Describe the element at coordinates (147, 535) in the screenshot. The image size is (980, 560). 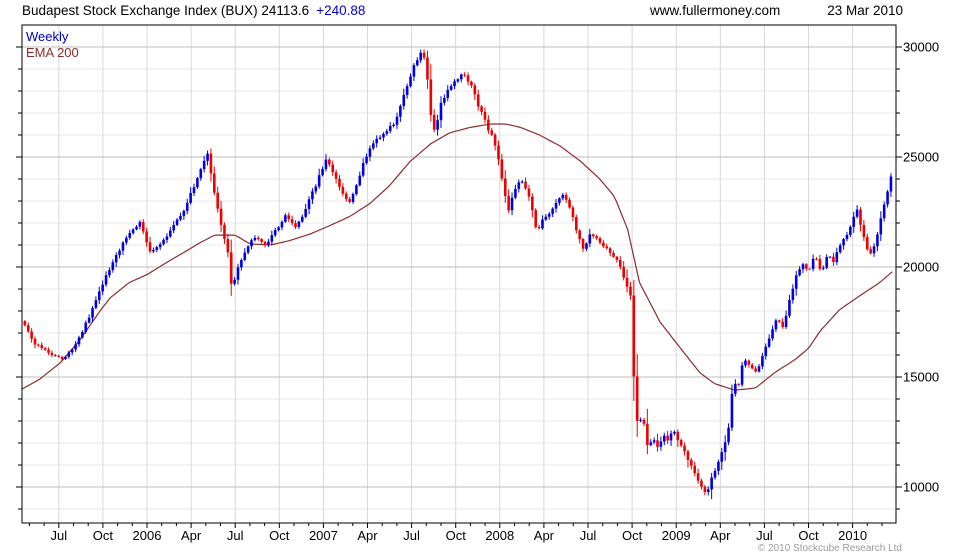
I see `x-axis-label: 2006` at that location.